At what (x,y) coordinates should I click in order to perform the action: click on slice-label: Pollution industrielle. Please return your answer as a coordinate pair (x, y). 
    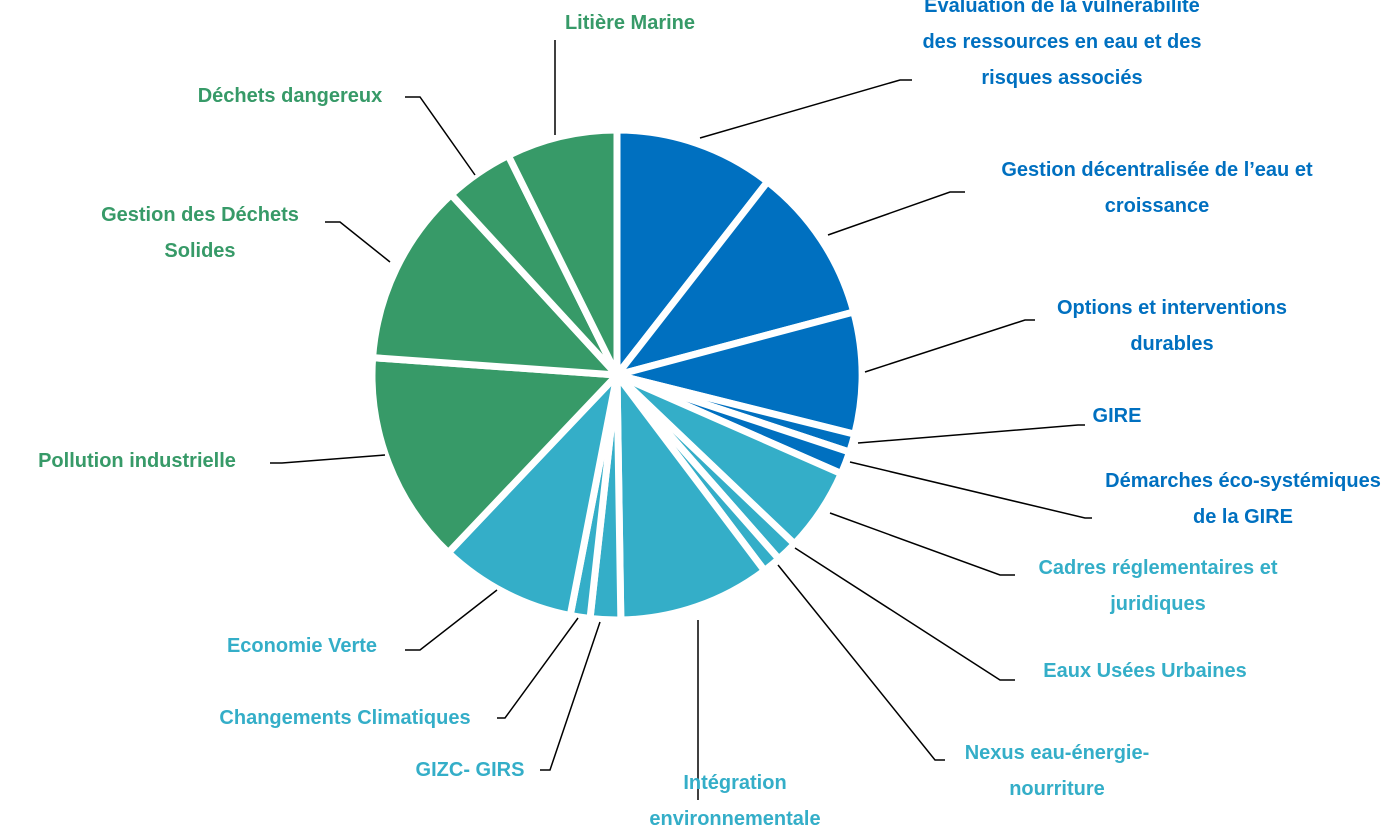
    Looking at the image, I should click on (137, 461).